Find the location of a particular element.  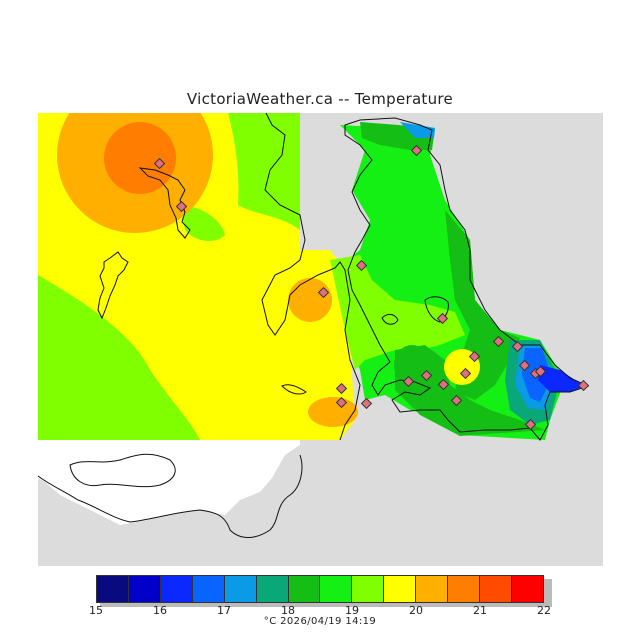

coastline-inner-lake is located at coordinates (436, 309).